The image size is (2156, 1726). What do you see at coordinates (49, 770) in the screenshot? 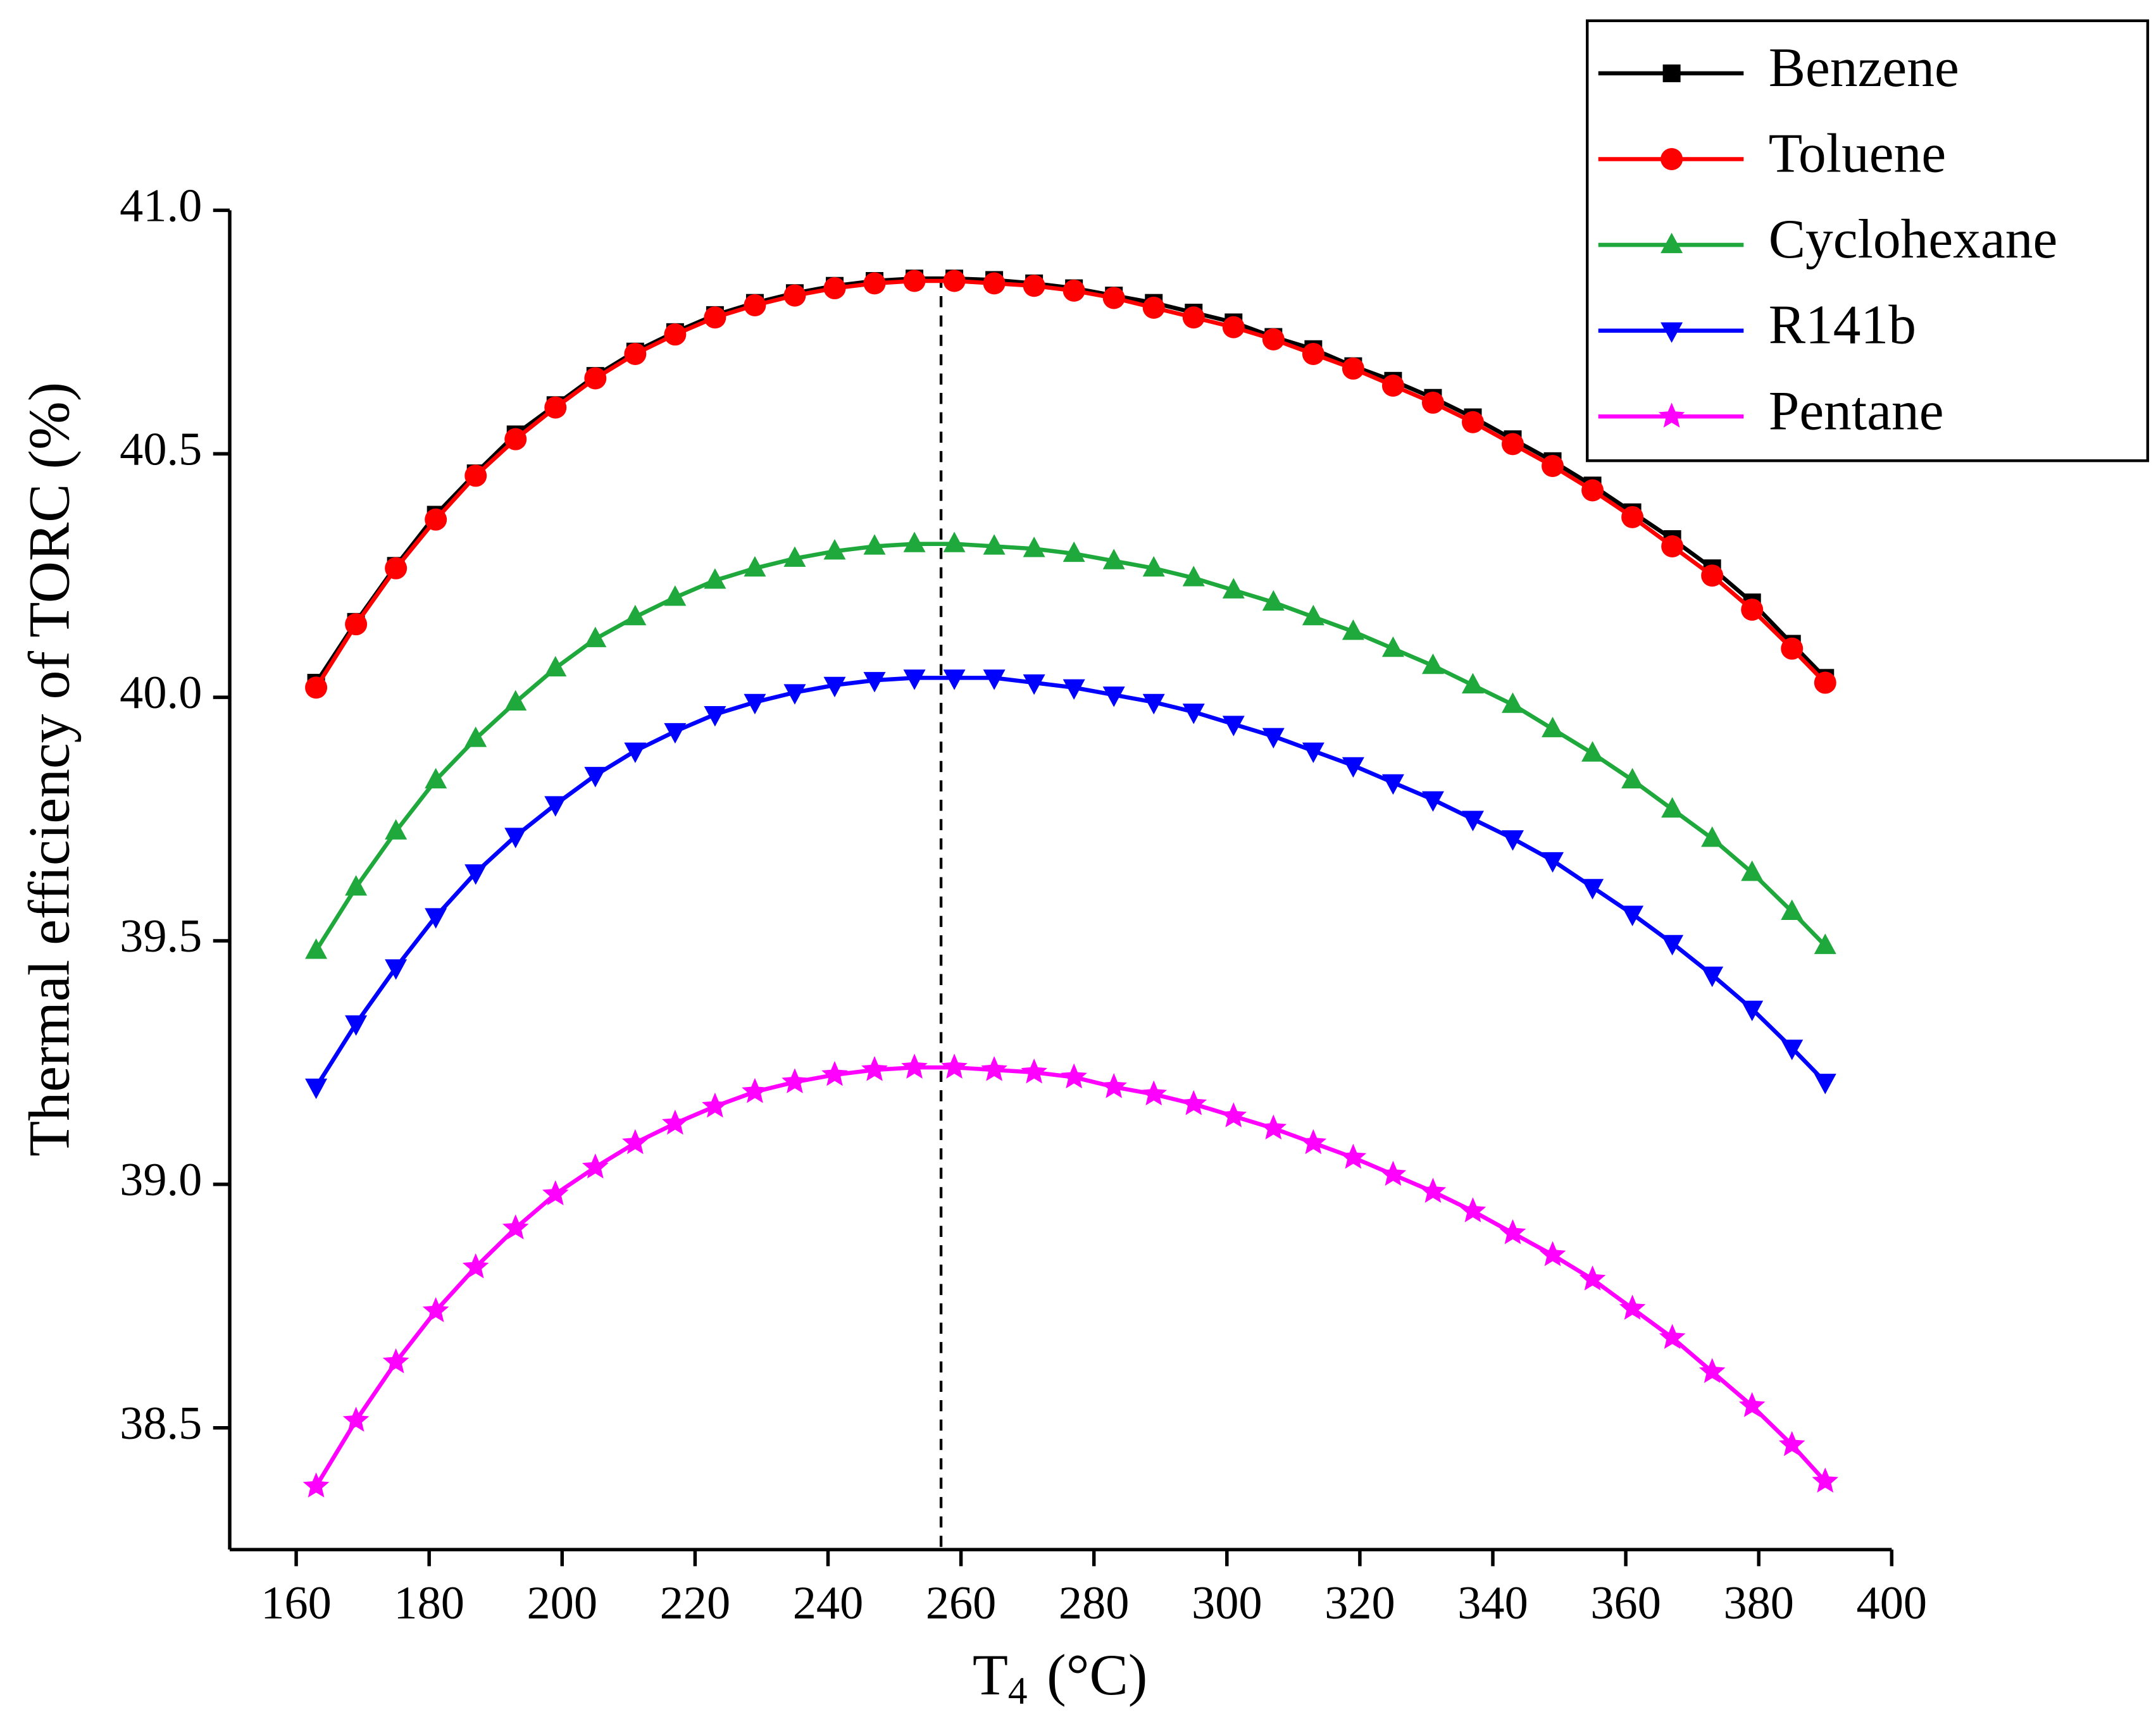
I see `y-axis-title: Thermal efficiency of TORC (%)` at bounding box center [49, 770].